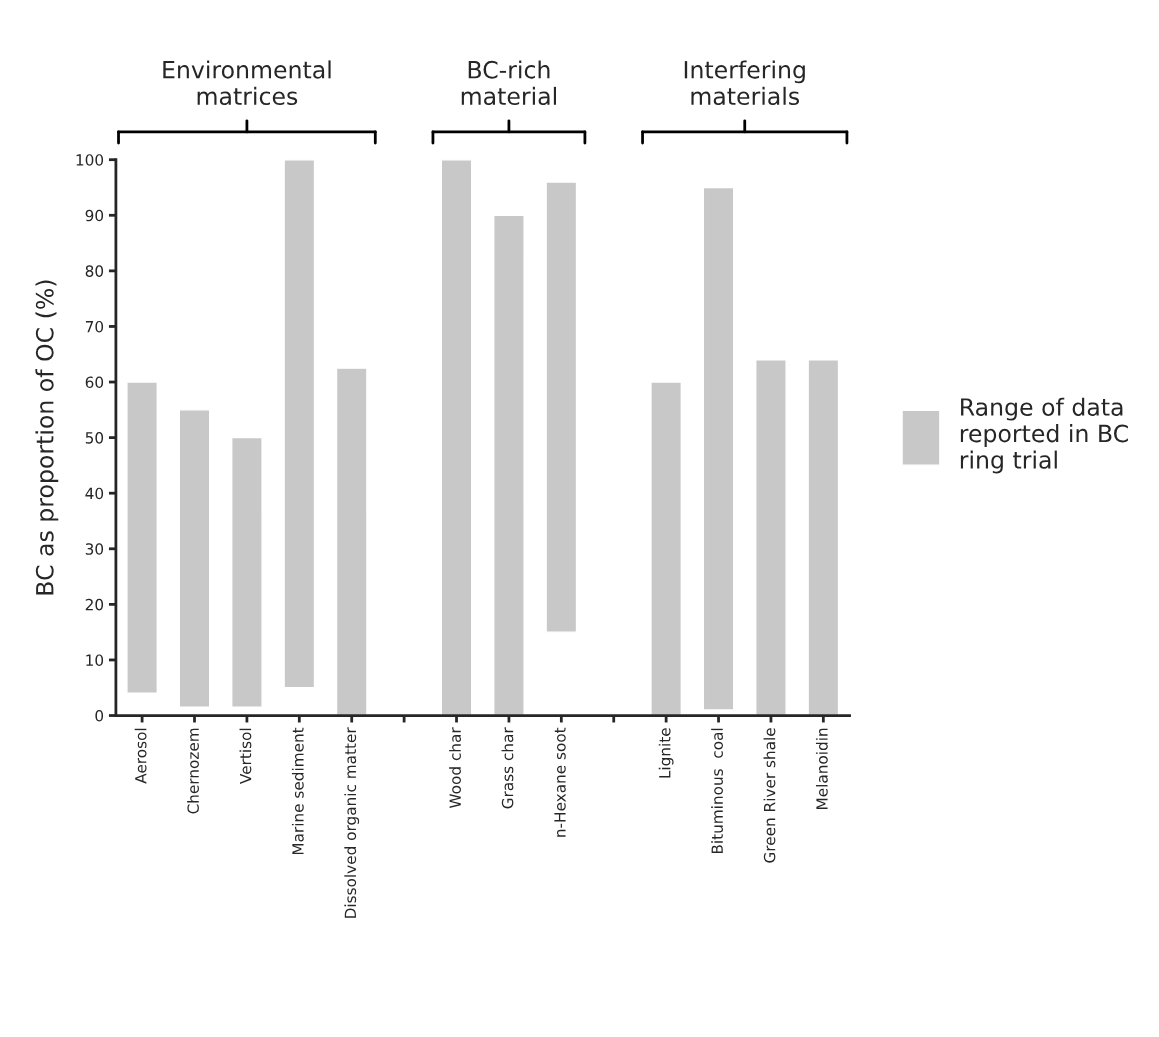  Describe the element at coordinates (140, 756) in the screenshot. I see `x-tick-label: Aerosol` at that location.